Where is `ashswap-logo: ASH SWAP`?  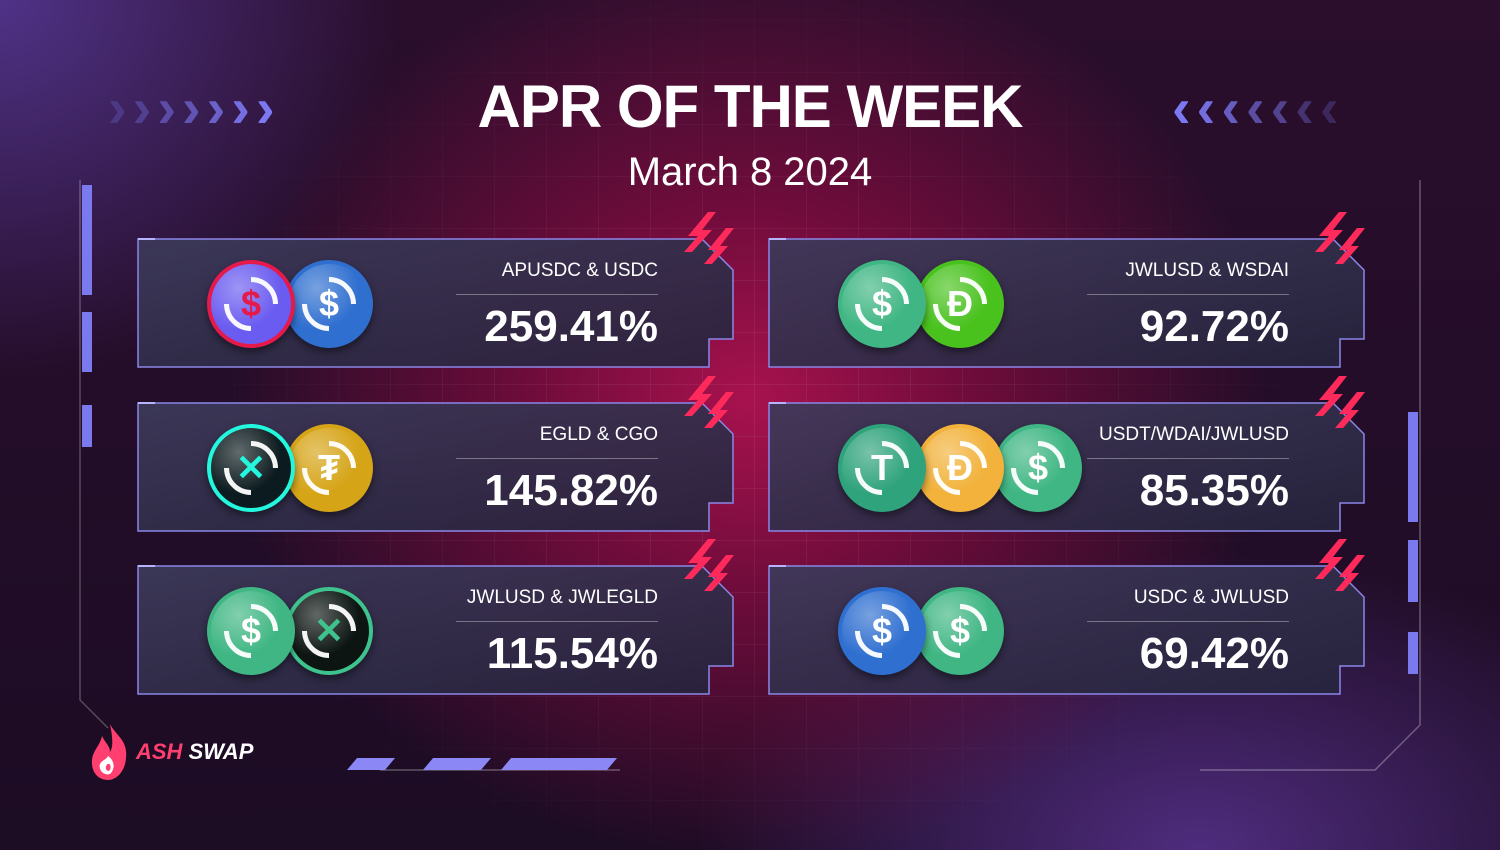
ashswap-logo: ASH SWAP is located at coordinates (170, 752).